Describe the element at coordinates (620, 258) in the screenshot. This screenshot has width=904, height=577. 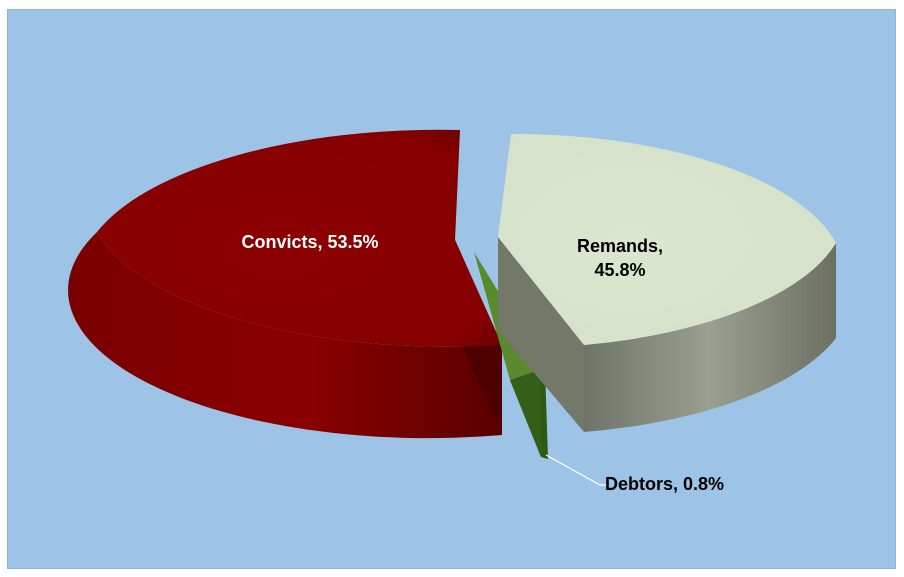
I see `label-remands: Remands, 45.8%` at that location.